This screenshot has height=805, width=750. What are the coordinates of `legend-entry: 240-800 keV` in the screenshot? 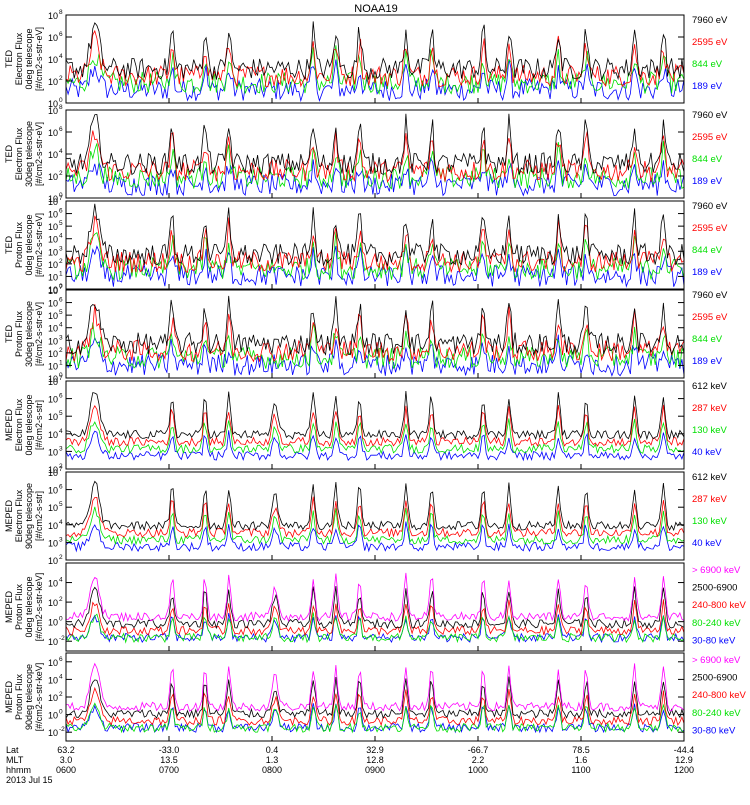 It's located at (719, 695).